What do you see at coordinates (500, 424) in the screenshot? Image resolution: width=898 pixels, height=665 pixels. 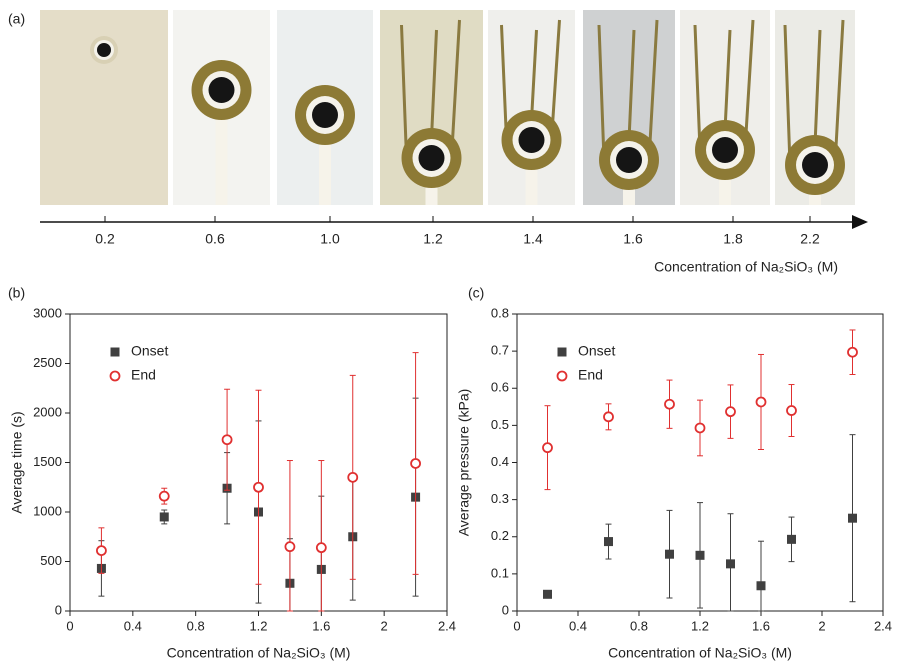 I see `y-tick-label: 0.5` at bounding box center [500, 424].